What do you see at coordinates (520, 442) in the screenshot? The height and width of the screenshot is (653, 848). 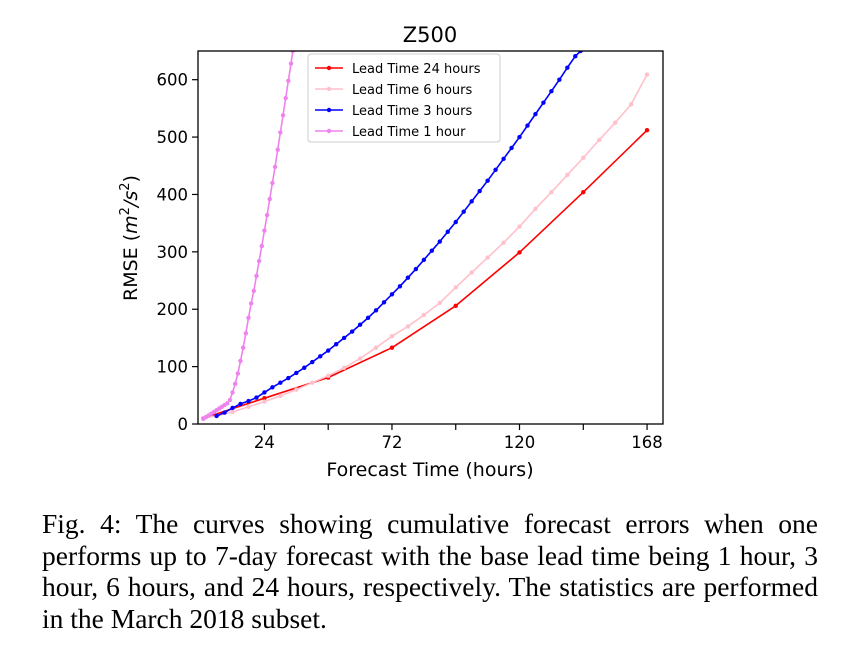 I see `x-tick-label: 120` at bounding box center [520, 442].